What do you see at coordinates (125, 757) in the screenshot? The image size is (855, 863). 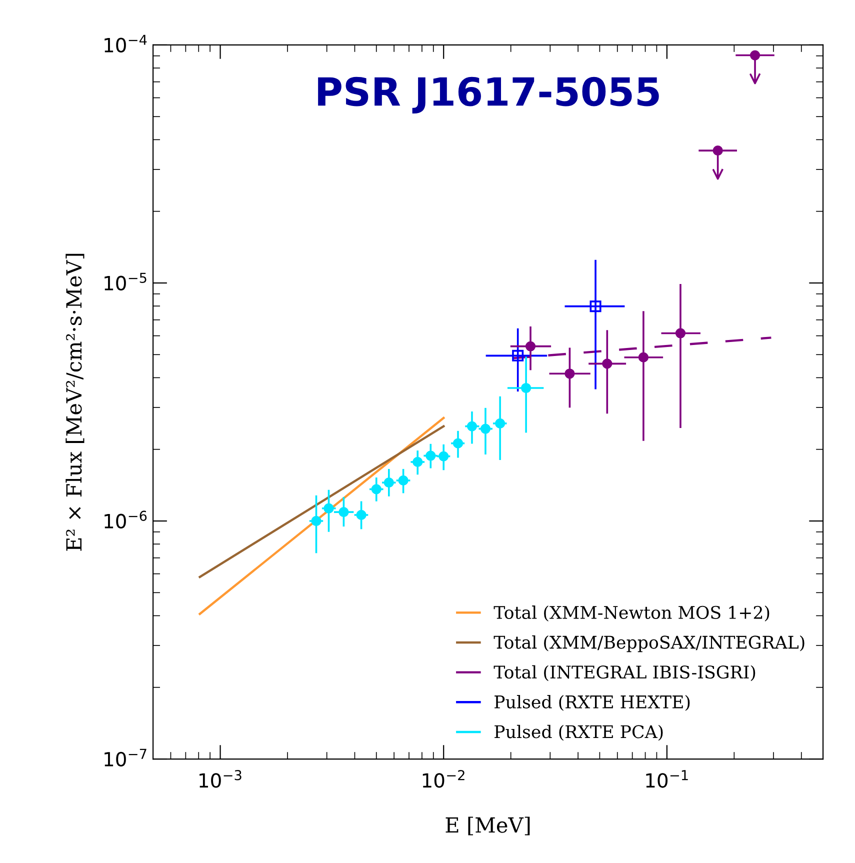 I see `y-tick-label: 10$^{−7}$` at bounding box center [125, 757].